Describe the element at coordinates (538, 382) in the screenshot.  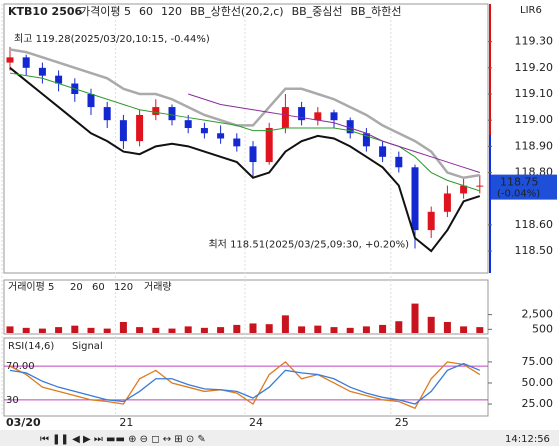
I see `rsi-tick-label: 50.00` at that location.